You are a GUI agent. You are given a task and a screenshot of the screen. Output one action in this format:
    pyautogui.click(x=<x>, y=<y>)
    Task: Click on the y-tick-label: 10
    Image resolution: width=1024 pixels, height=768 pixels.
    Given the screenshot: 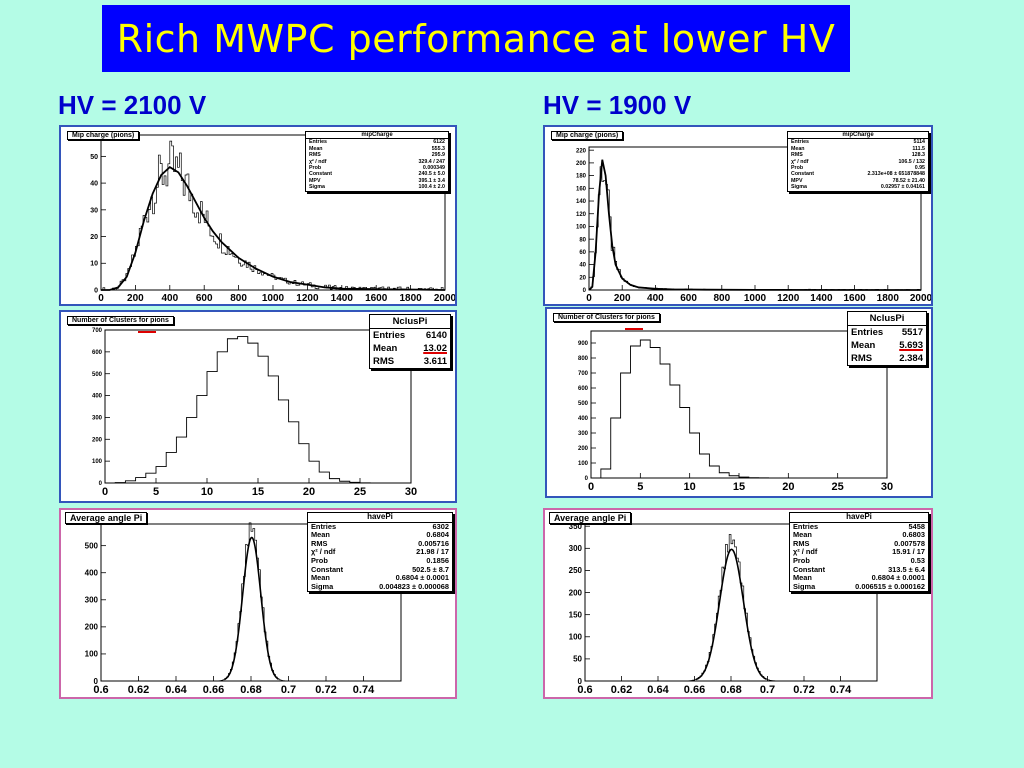 What is the action you would take?
    pyautogui.click(x=94, y=264)
    